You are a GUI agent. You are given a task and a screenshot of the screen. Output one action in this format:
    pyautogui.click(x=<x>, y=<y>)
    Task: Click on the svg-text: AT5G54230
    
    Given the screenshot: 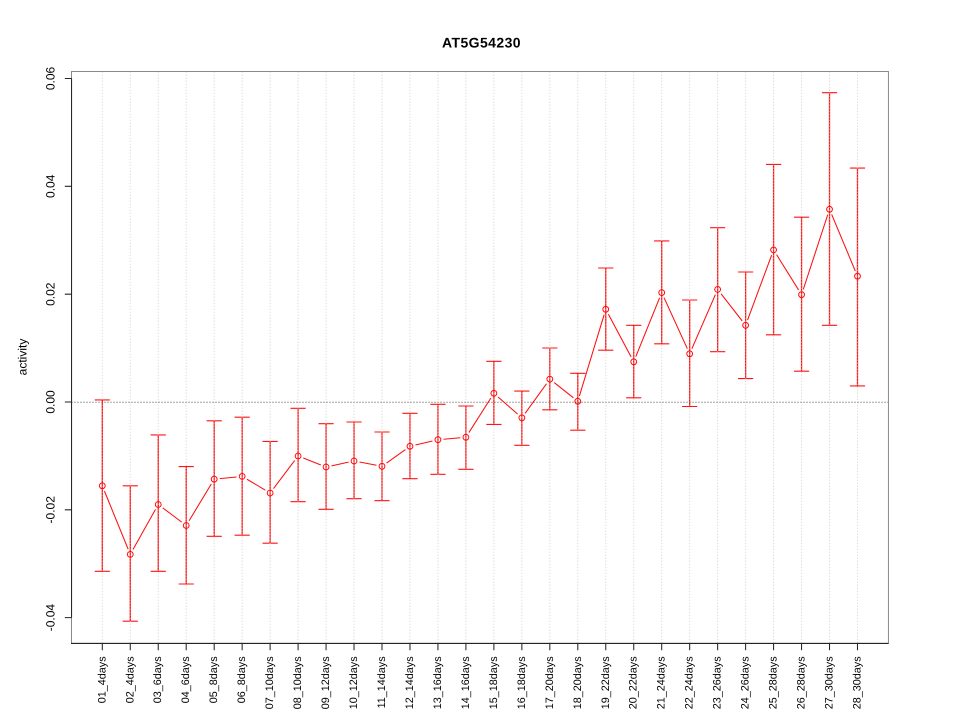 What is the action you would take?
    pyautogui.click(x=481, y=43)
    